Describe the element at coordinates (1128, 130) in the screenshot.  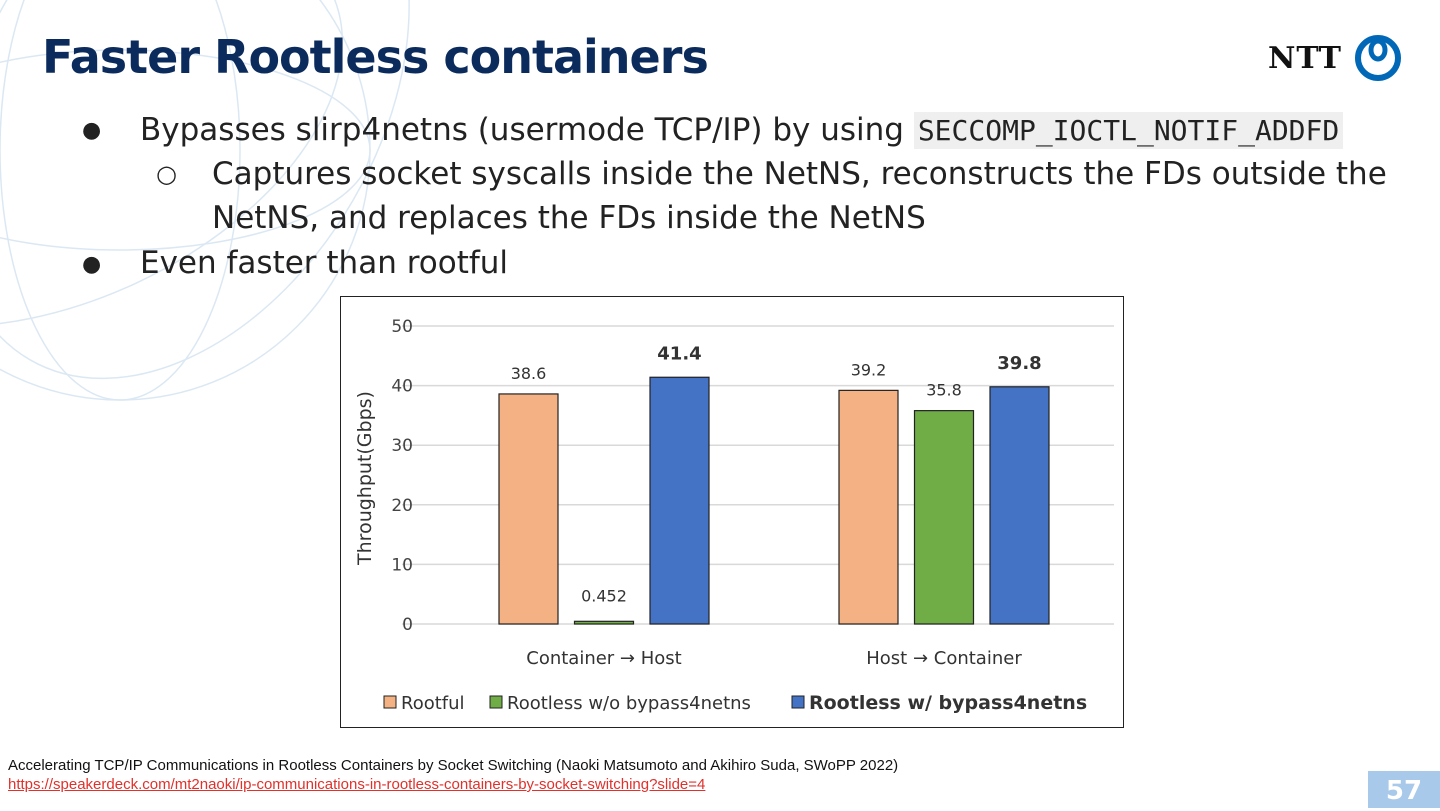
I see `code-snippet: SECCOMP_IOCTL_NOTIF_ADDFD` at that location.